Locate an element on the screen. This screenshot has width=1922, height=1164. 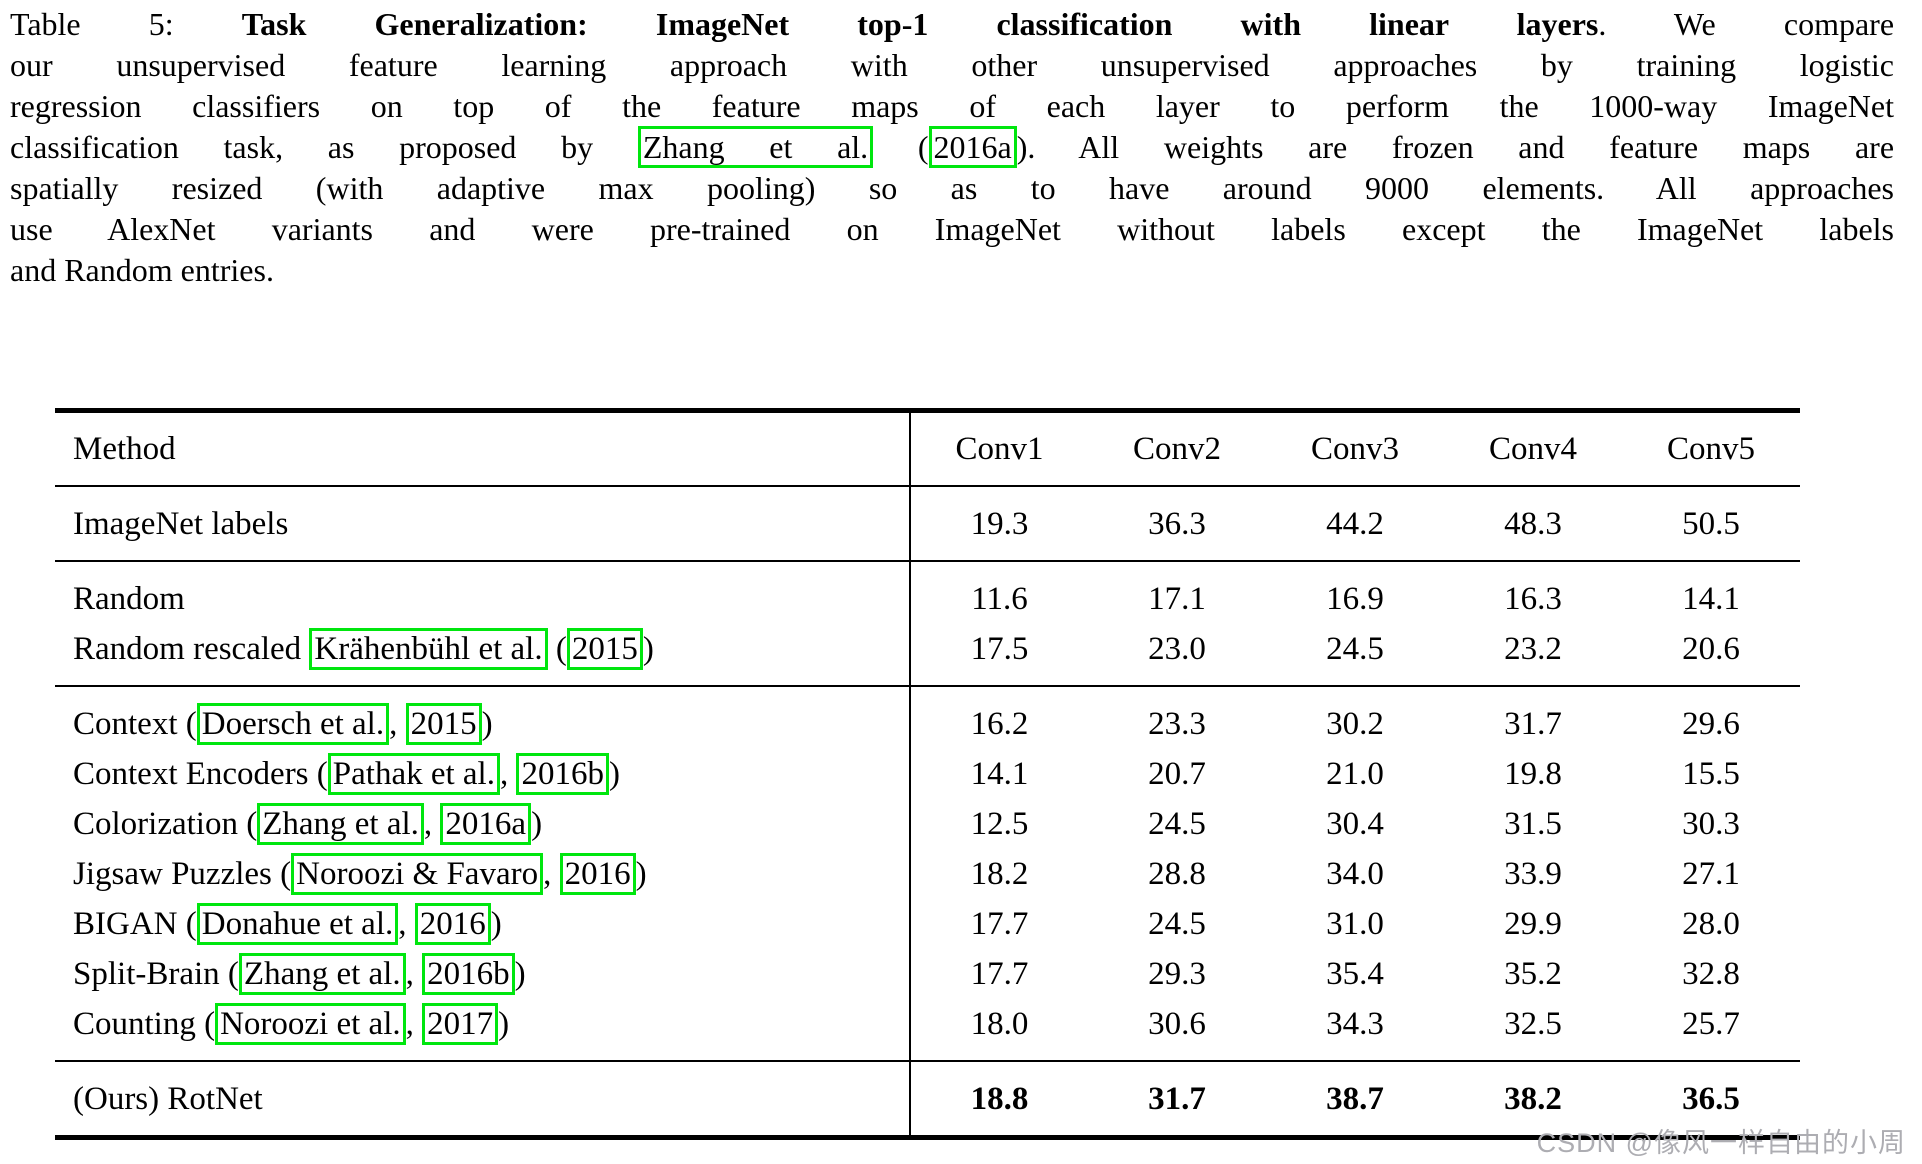
value-cell: 33.9 is located at coordinates (1533, 874).